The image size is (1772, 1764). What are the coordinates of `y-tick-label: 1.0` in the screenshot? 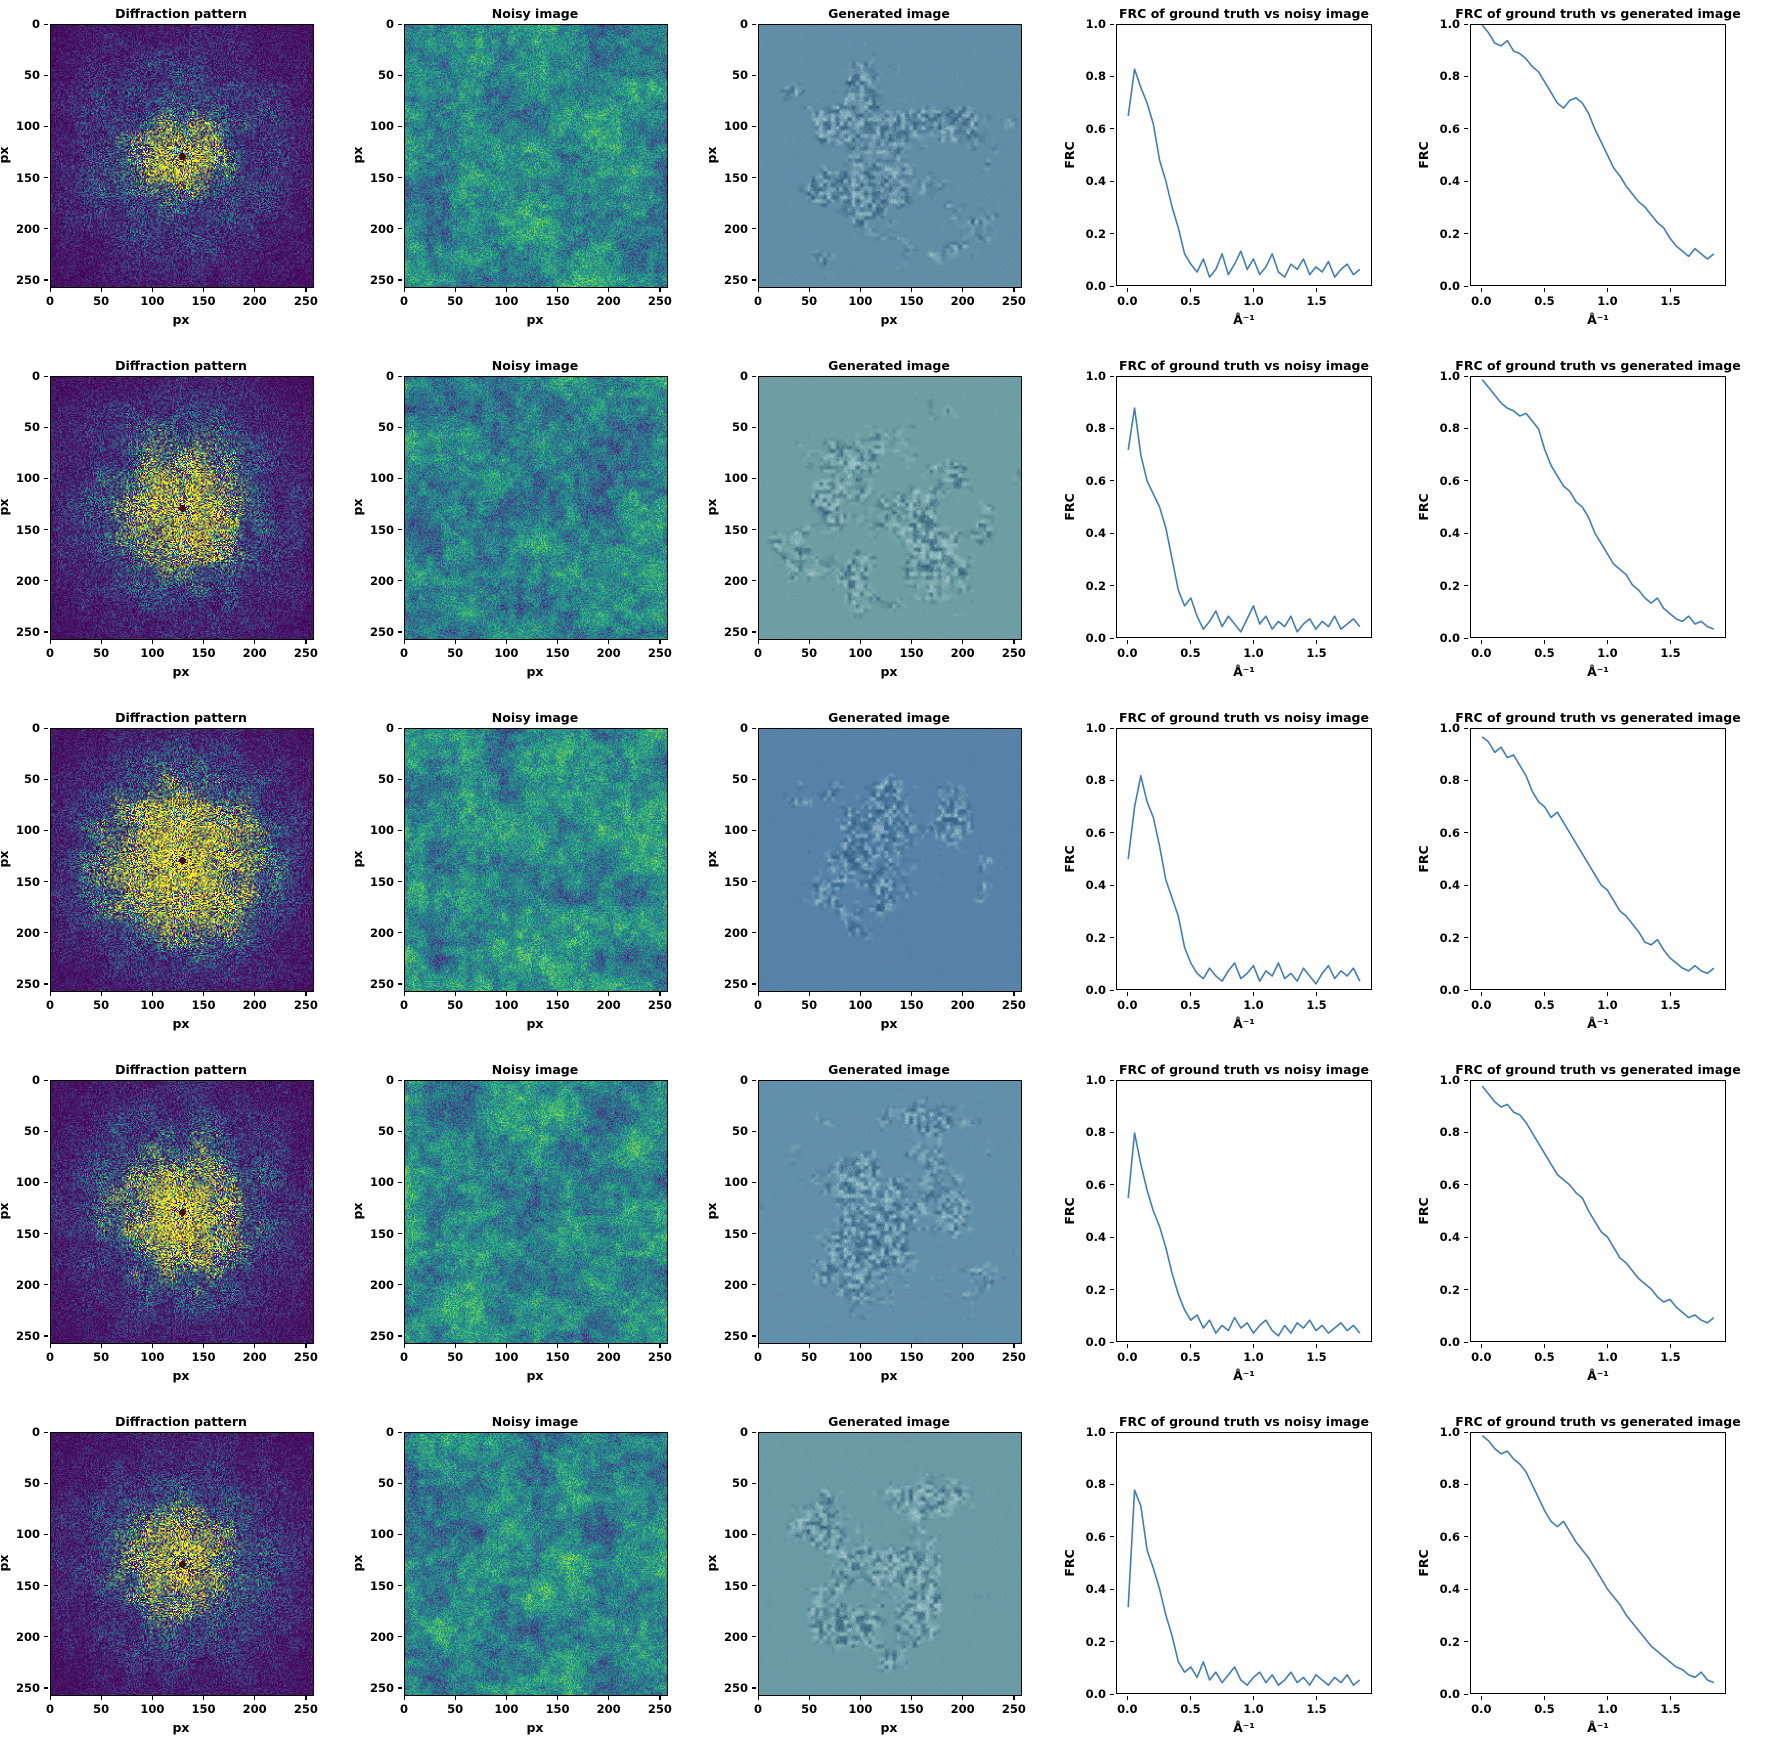 It's located at (1449, 1432).